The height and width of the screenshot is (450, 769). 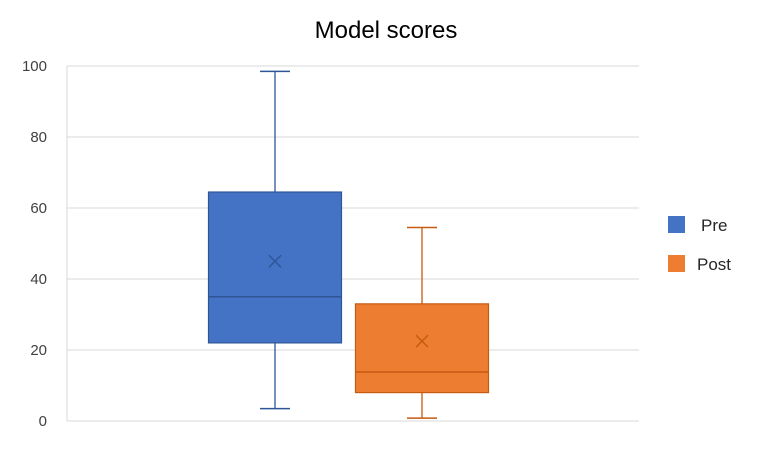 I want to click on y-tick-label: 100, so click(x=34, y=66).